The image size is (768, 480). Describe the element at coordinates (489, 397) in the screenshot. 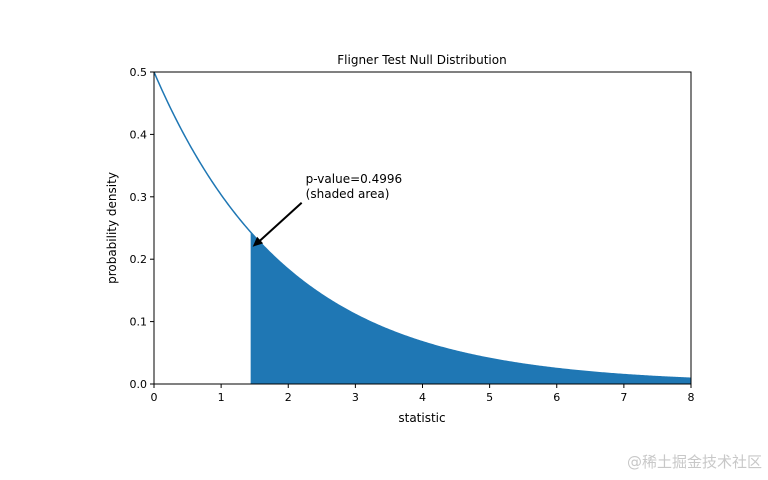

I see `x-tick-label: 5` at that location.